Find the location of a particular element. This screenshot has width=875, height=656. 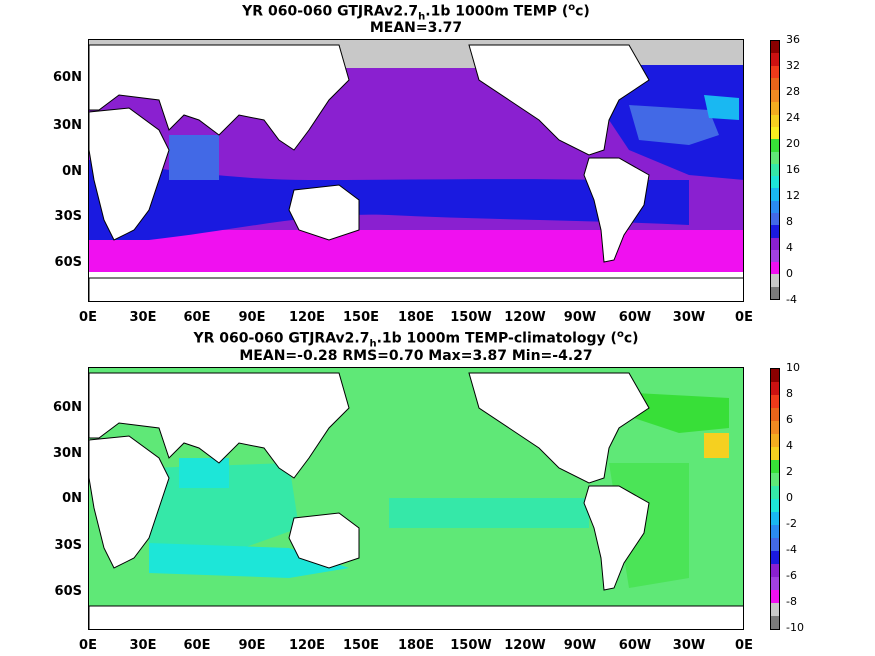

top-lon-label: 120W is located at coordinates (525, 317).